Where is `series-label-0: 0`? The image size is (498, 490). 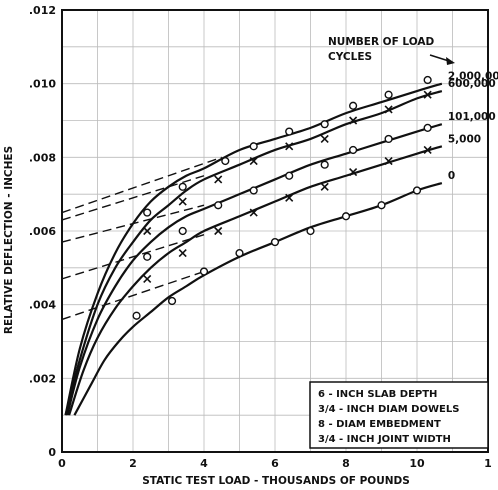 series-label-0: 0 is located at coordinates (451, 176).